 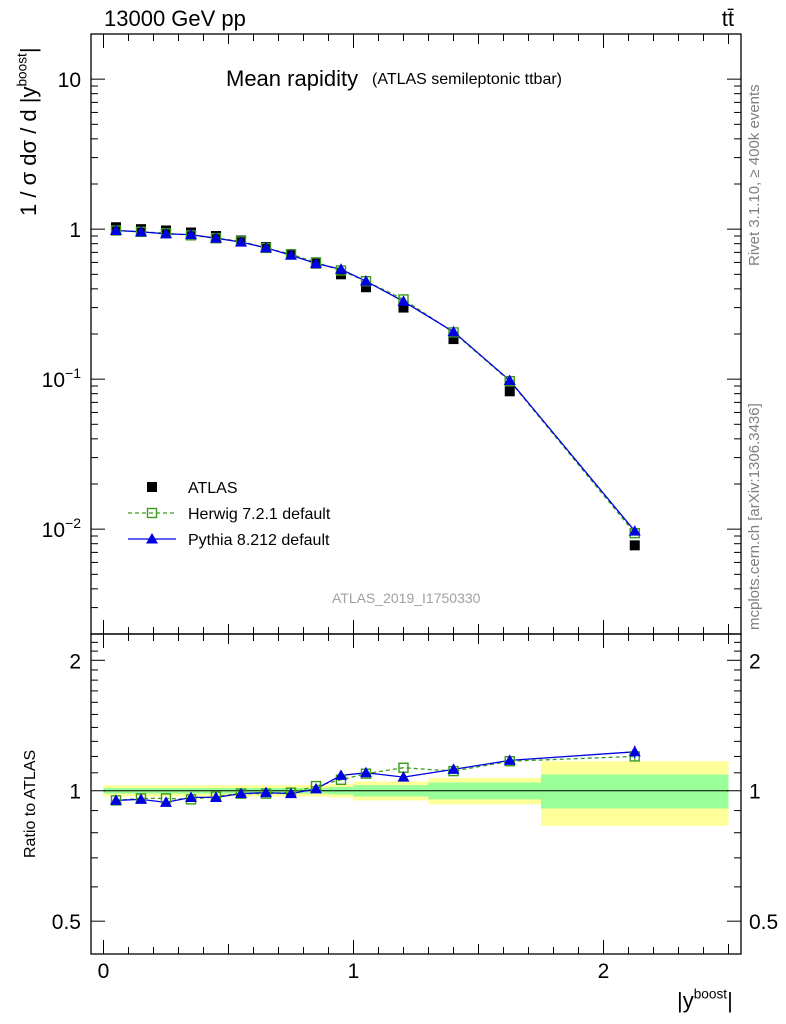 What do you see at coordinates (213, 488) in the screenshot?
I see `legend-label: ATLAS` at bounding box center [213, 488].